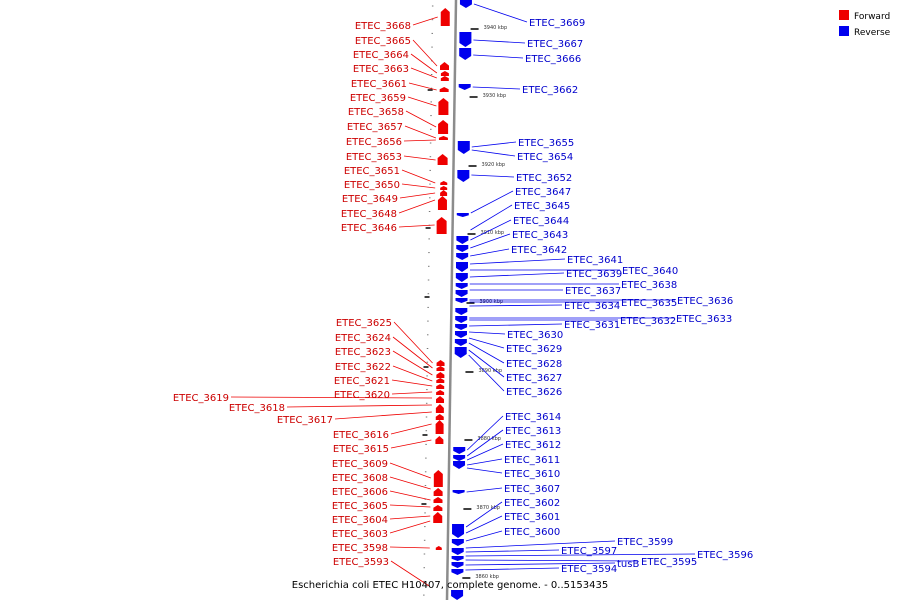 This screenshot has width=900, height=600. I want to click on reverse-gene-label: ETEC_3629, so click(534, 349).